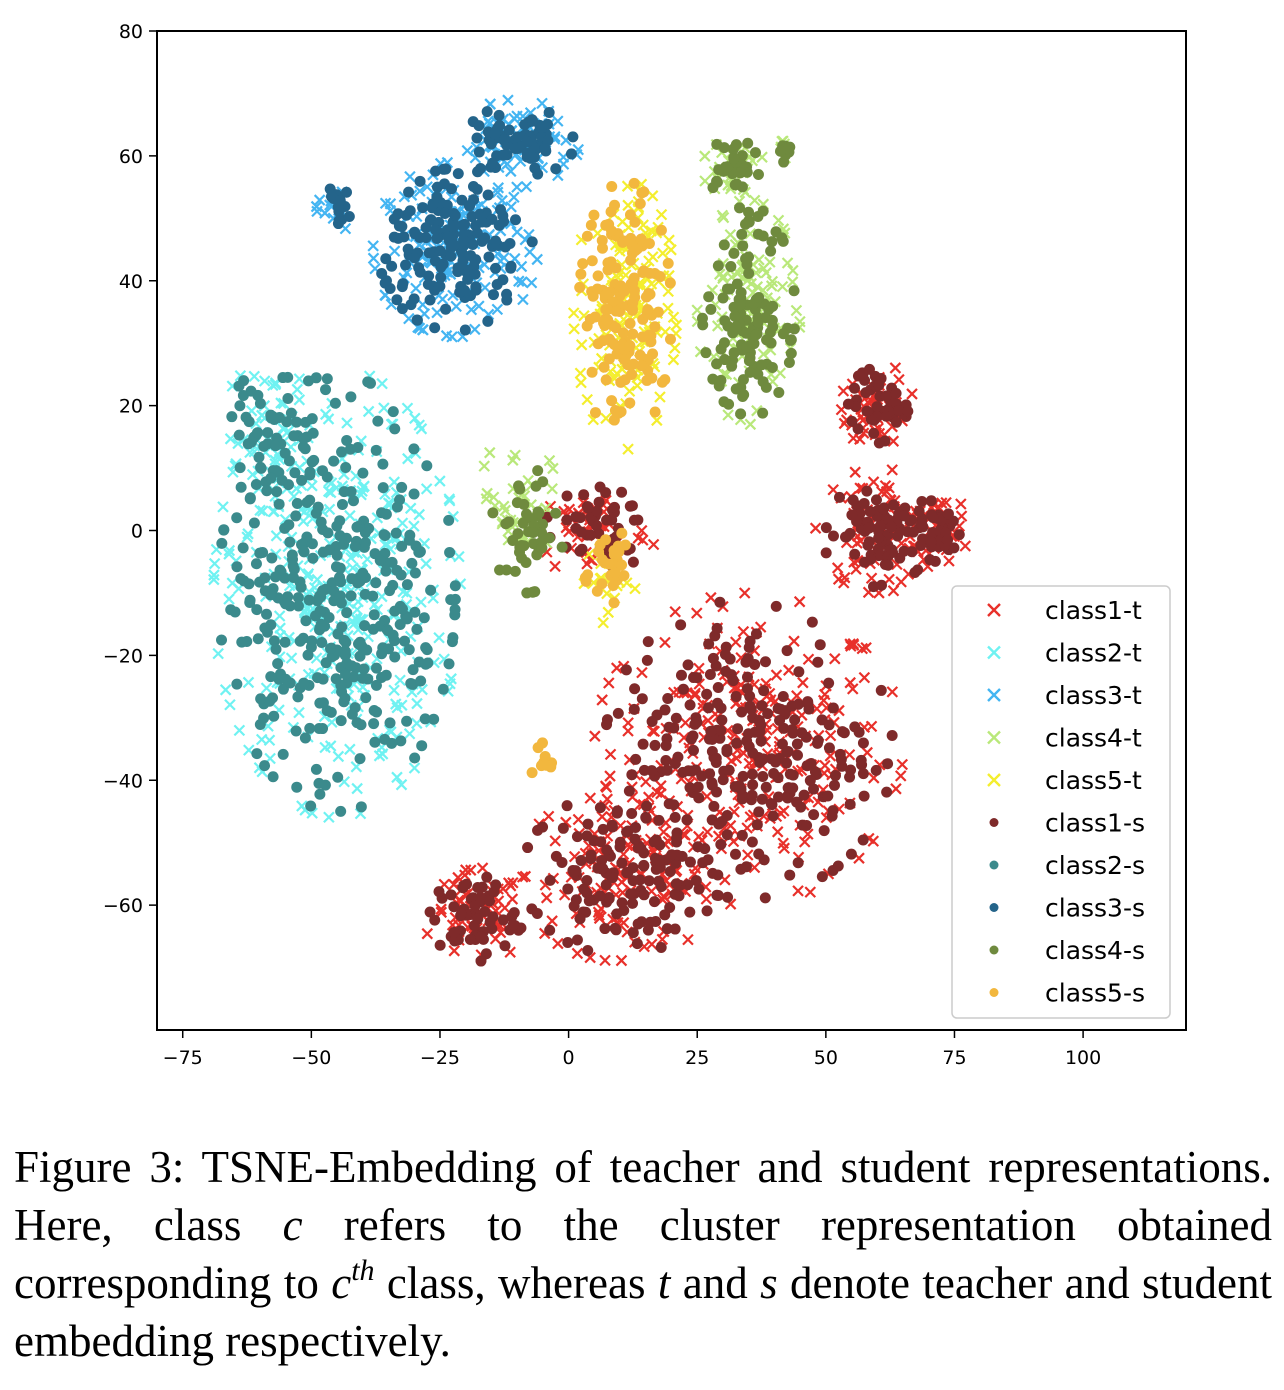 The width and height of the screenshot is (1284, 1390). Describe the element at coordinates (635, 588) in the screenshot. I see `class5-t-point` at that location.